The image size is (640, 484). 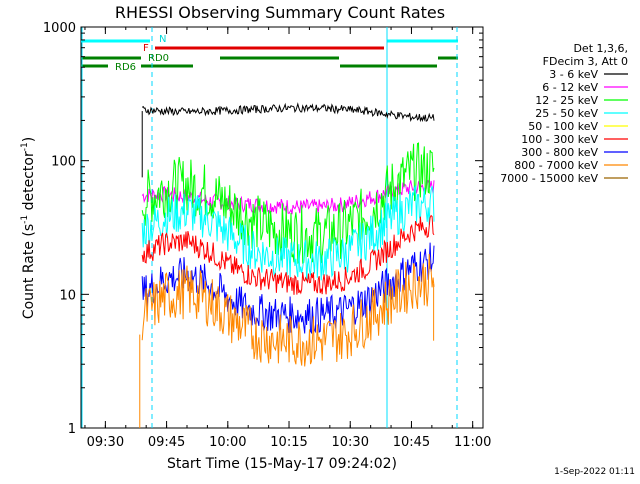 What do you see at coordinates (288, 442) in the screenshot?
I see `x-tick-label-3: 10:15` at bounding box center [288, 442].